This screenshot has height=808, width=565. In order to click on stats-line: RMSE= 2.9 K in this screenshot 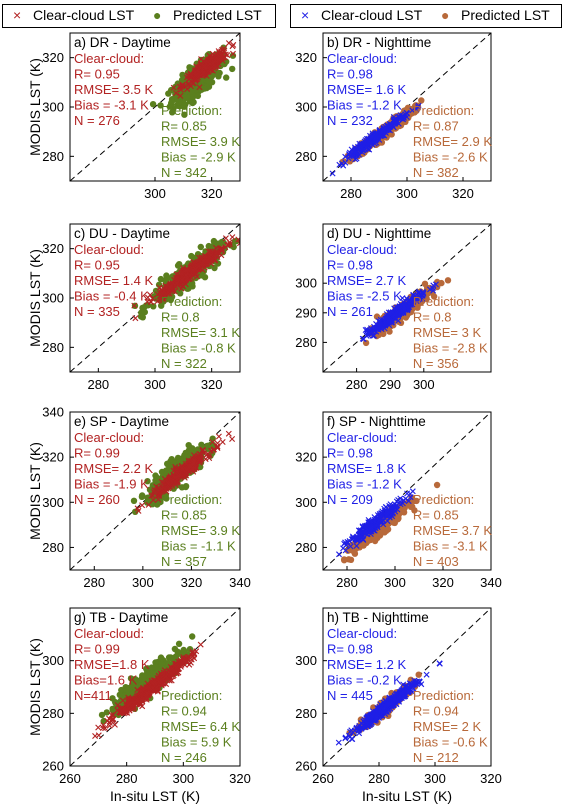, I will do `click(452, 141)`.